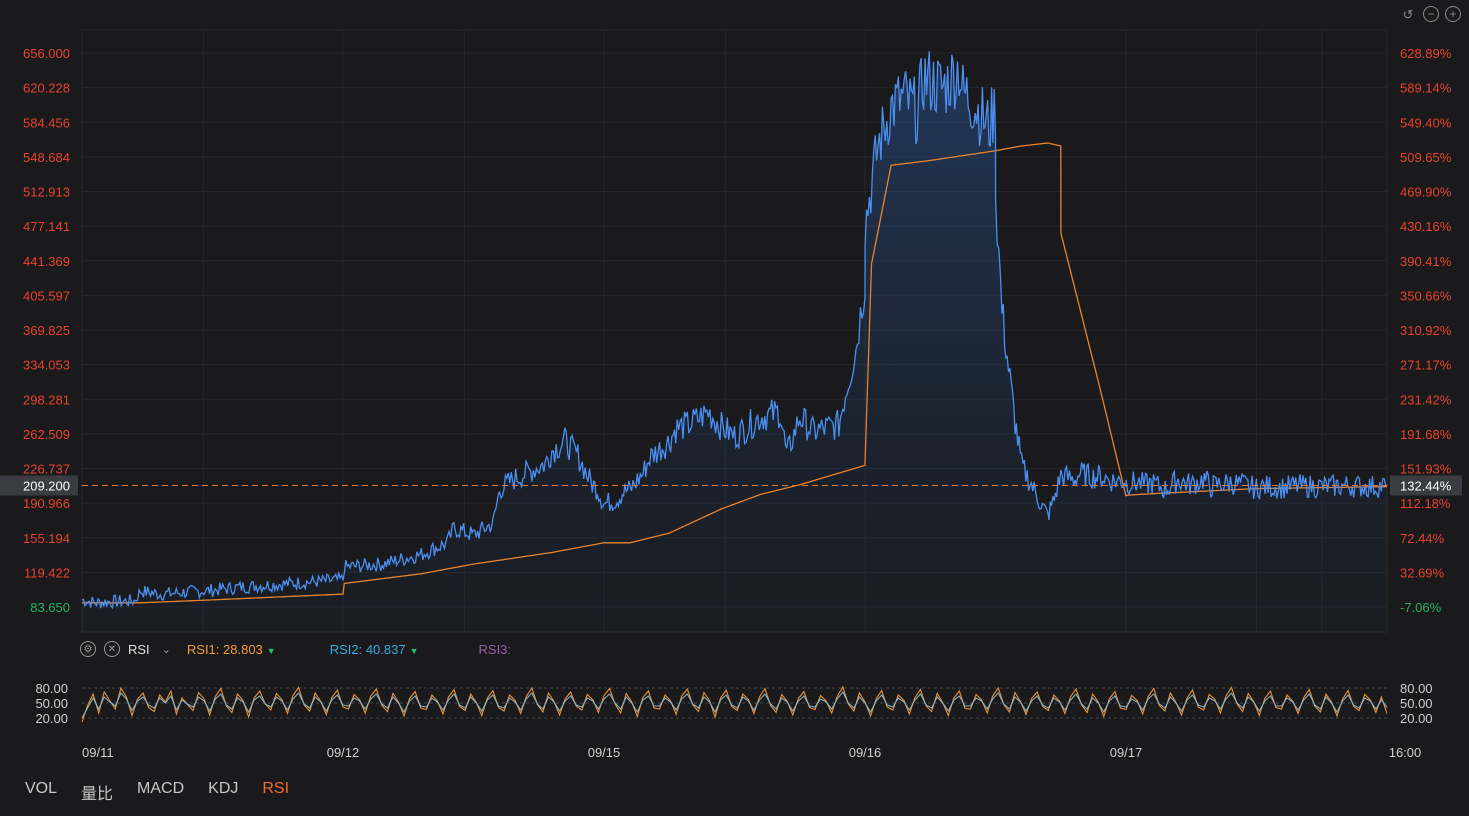 The height and width of the screenshot is (816, 1469). What do you see at coordinates (46, 295) in the screenshot?
I see `left-tick-label: 405.597` at bounding box center [46, 295].